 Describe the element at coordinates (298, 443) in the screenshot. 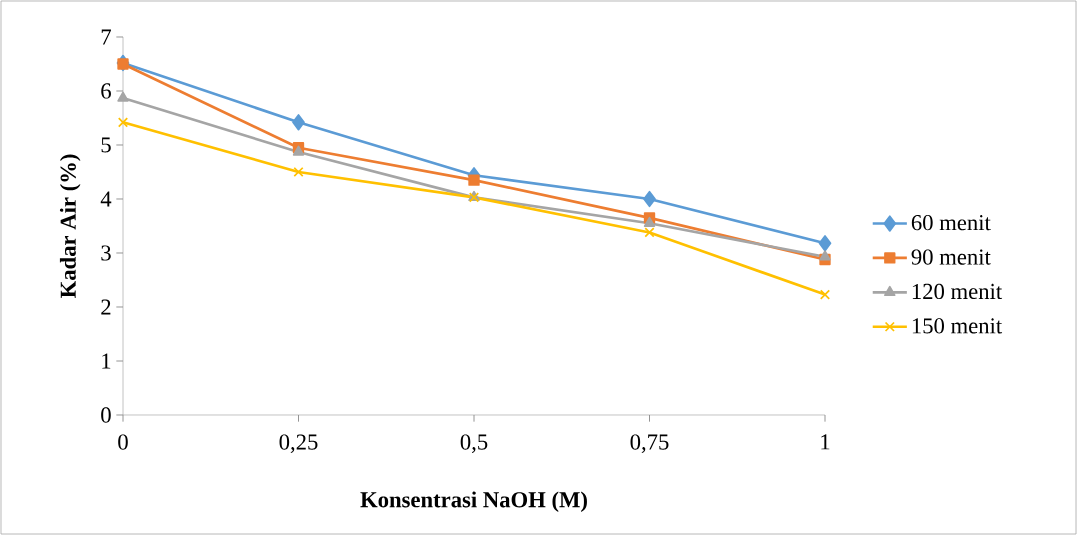

I see `x-tick-label: 0,25` at that location.